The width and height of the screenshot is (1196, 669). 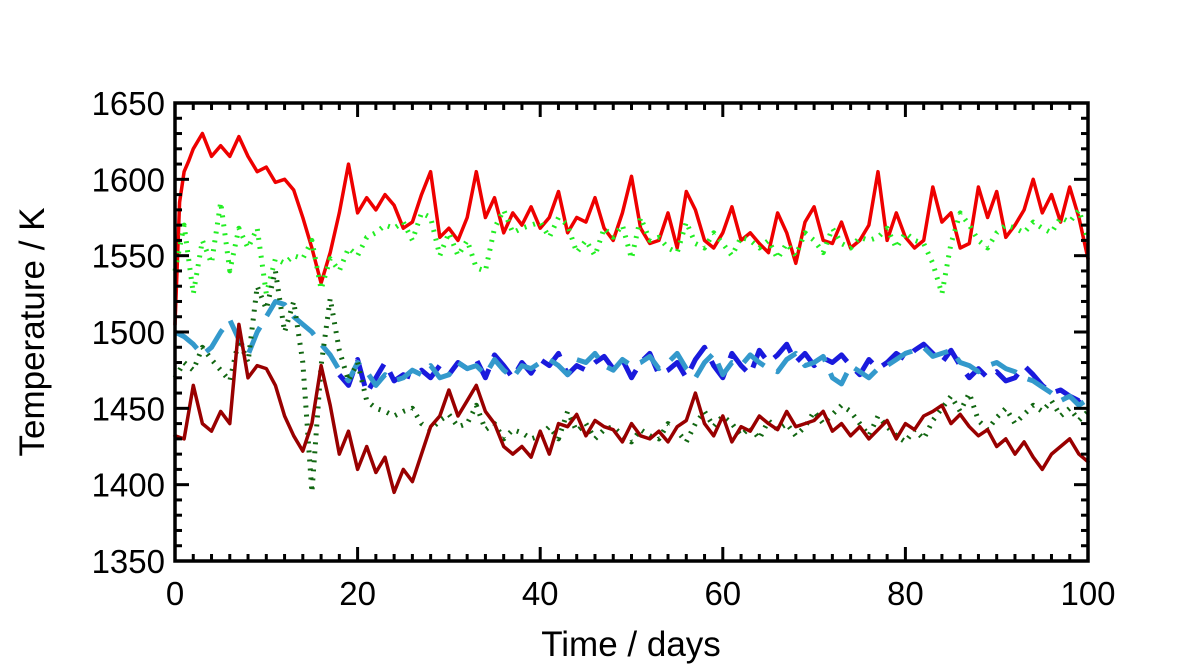 What do you see at coordinates (128, 485) in the screenshot?
I see `y-tick-label: 1400` at bounding box center [128, 485].